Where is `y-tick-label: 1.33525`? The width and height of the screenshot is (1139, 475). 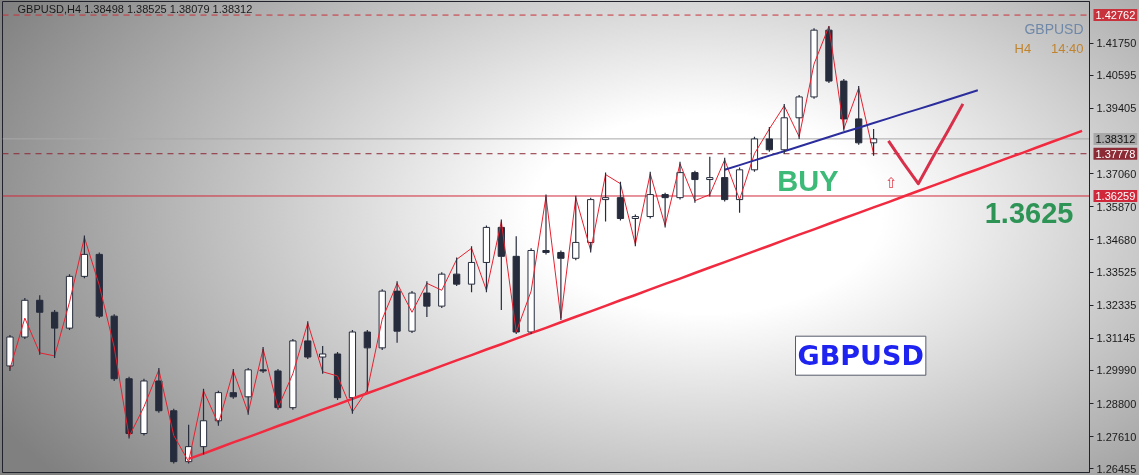 y-tick-label: 1.33525 is located at coordinates (1116, 272).